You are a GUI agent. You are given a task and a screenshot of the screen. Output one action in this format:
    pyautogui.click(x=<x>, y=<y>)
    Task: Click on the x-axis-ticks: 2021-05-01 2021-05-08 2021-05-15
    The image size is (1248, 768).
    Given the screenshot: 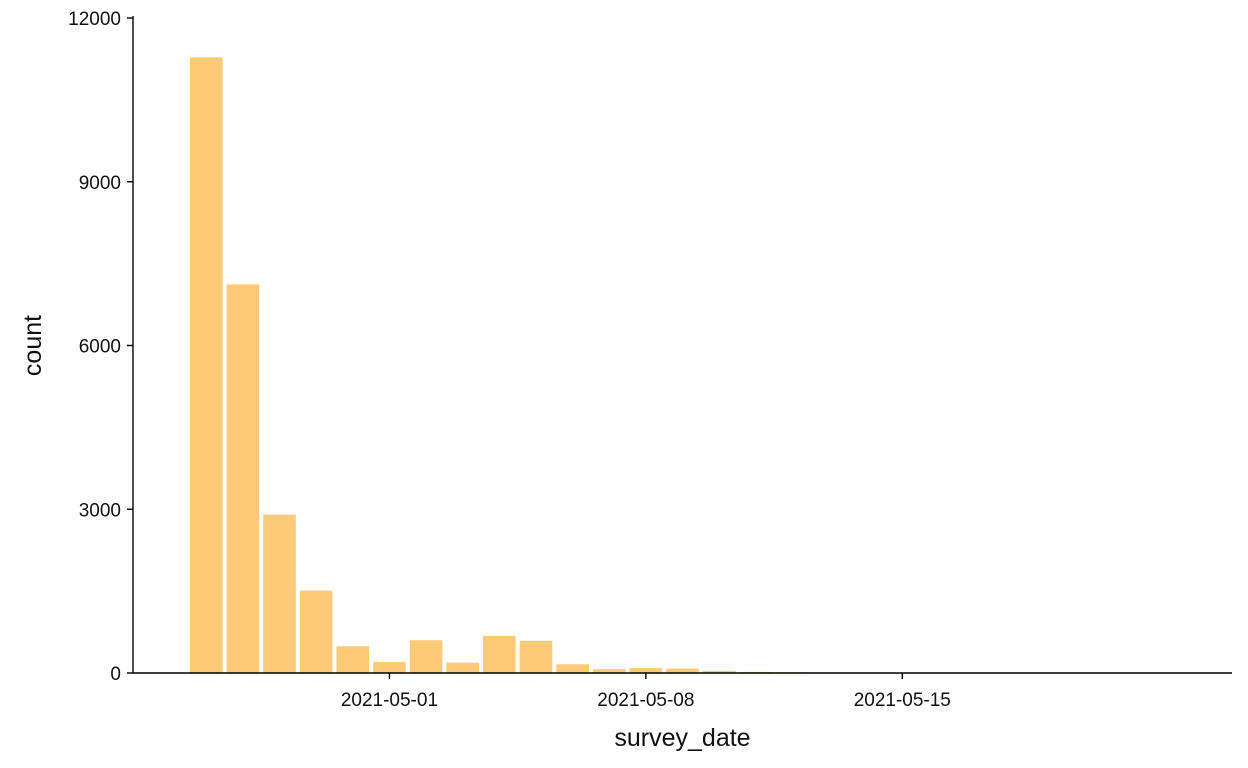 What is the action you would take?
    pyautogui.click(x=646, y=692)
    